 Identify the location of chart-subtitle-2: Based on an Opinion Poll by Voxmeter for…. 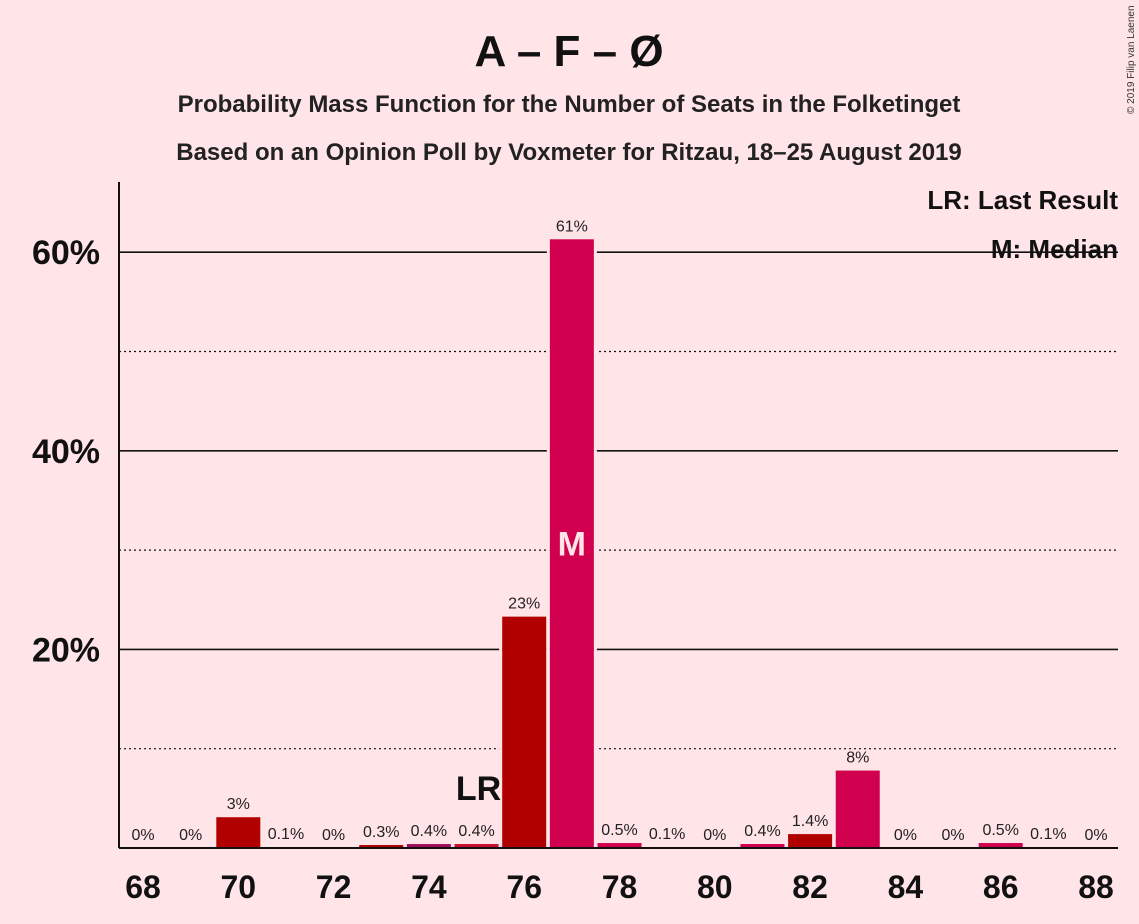
(569, 152).